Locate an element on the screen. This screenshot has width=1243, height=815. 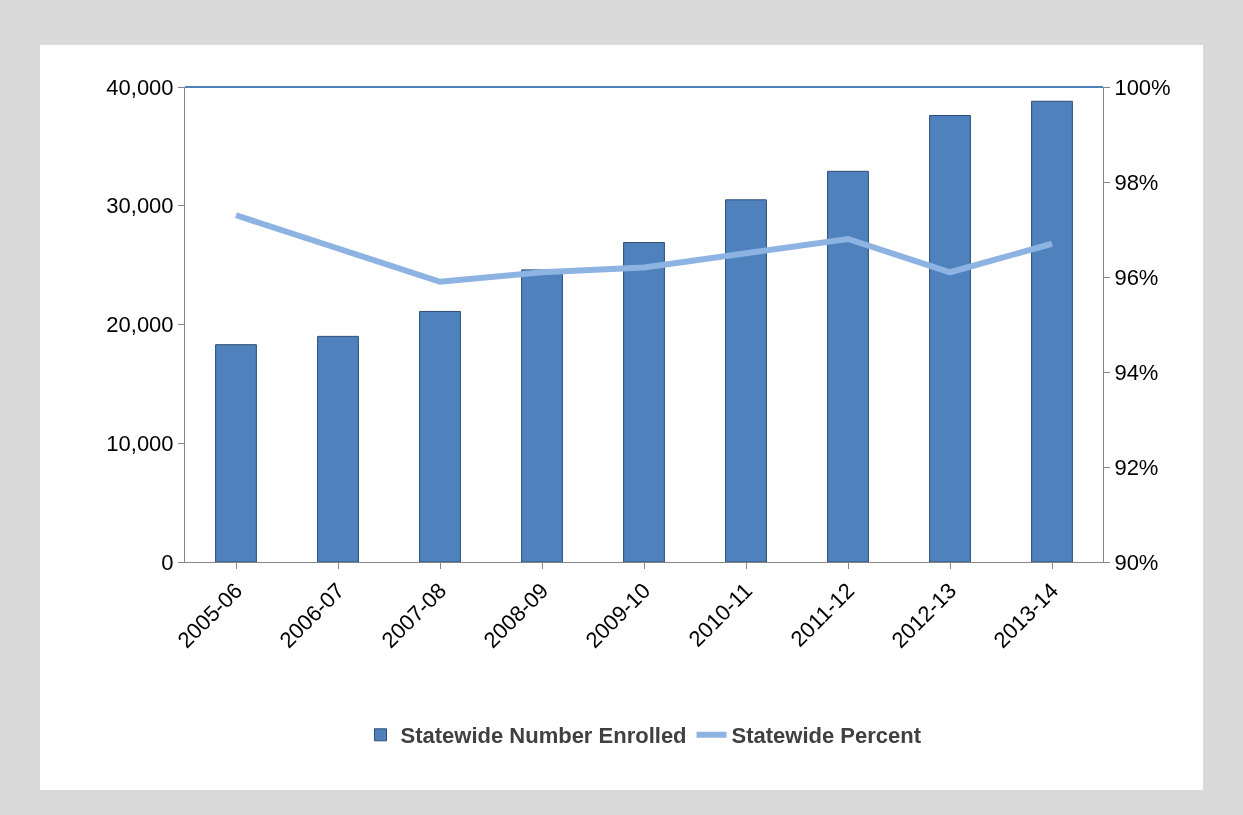
y-tick-label: 10,000 is located at coordinates (140, 443).